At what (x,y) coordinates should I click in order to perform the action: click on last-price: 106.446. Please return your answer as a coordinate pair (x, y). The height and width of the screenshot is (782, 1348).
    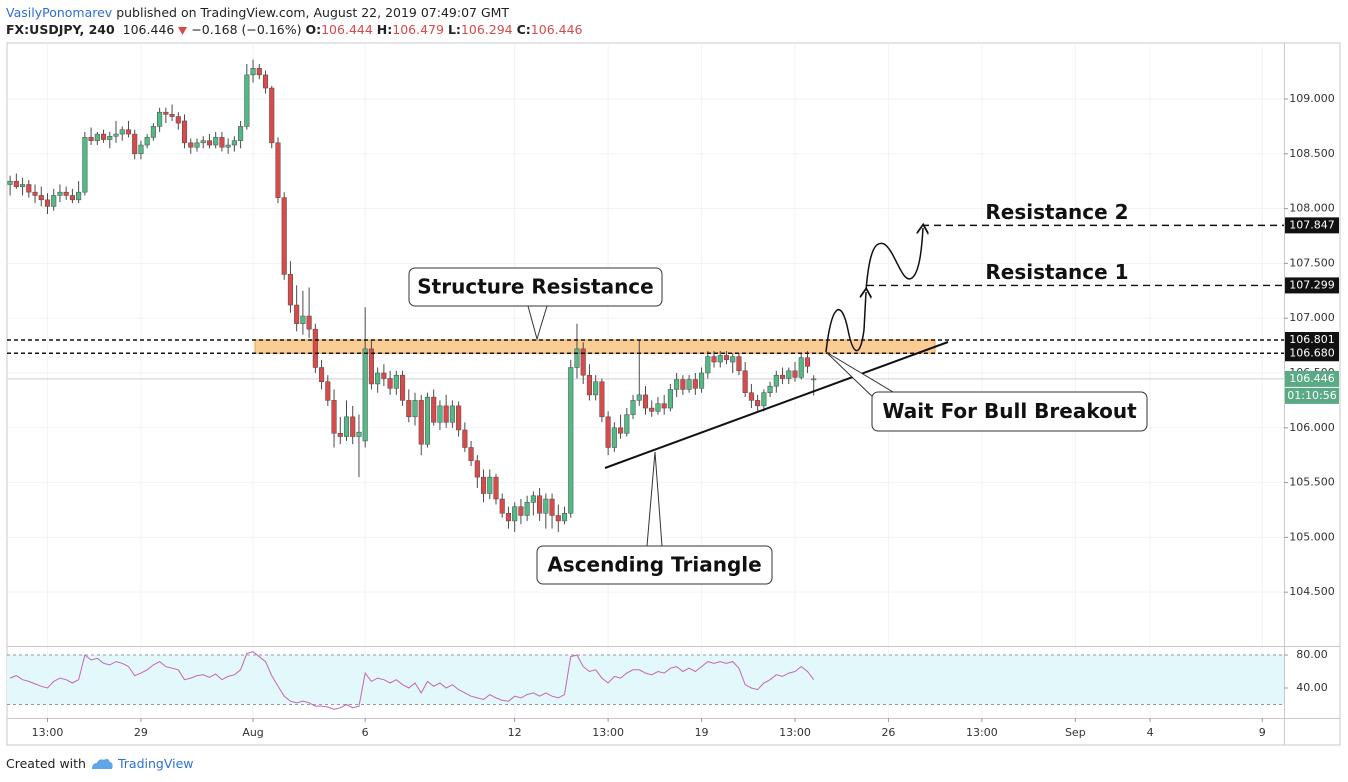
    Looking at the image, I should click on (148, 29).